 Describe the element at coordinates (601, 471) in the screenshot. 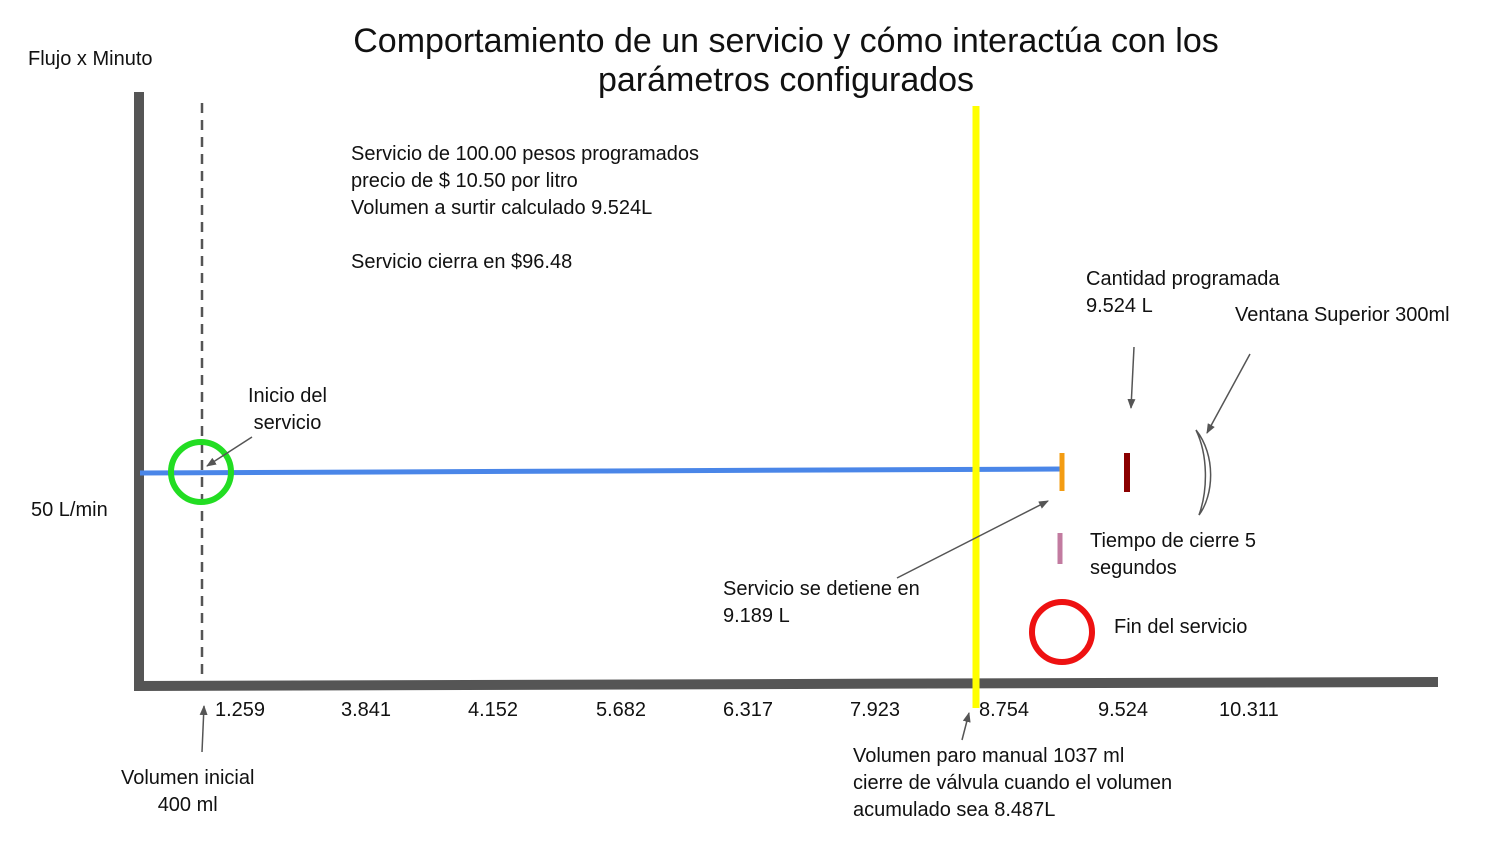

I see `flow-line` at that location.